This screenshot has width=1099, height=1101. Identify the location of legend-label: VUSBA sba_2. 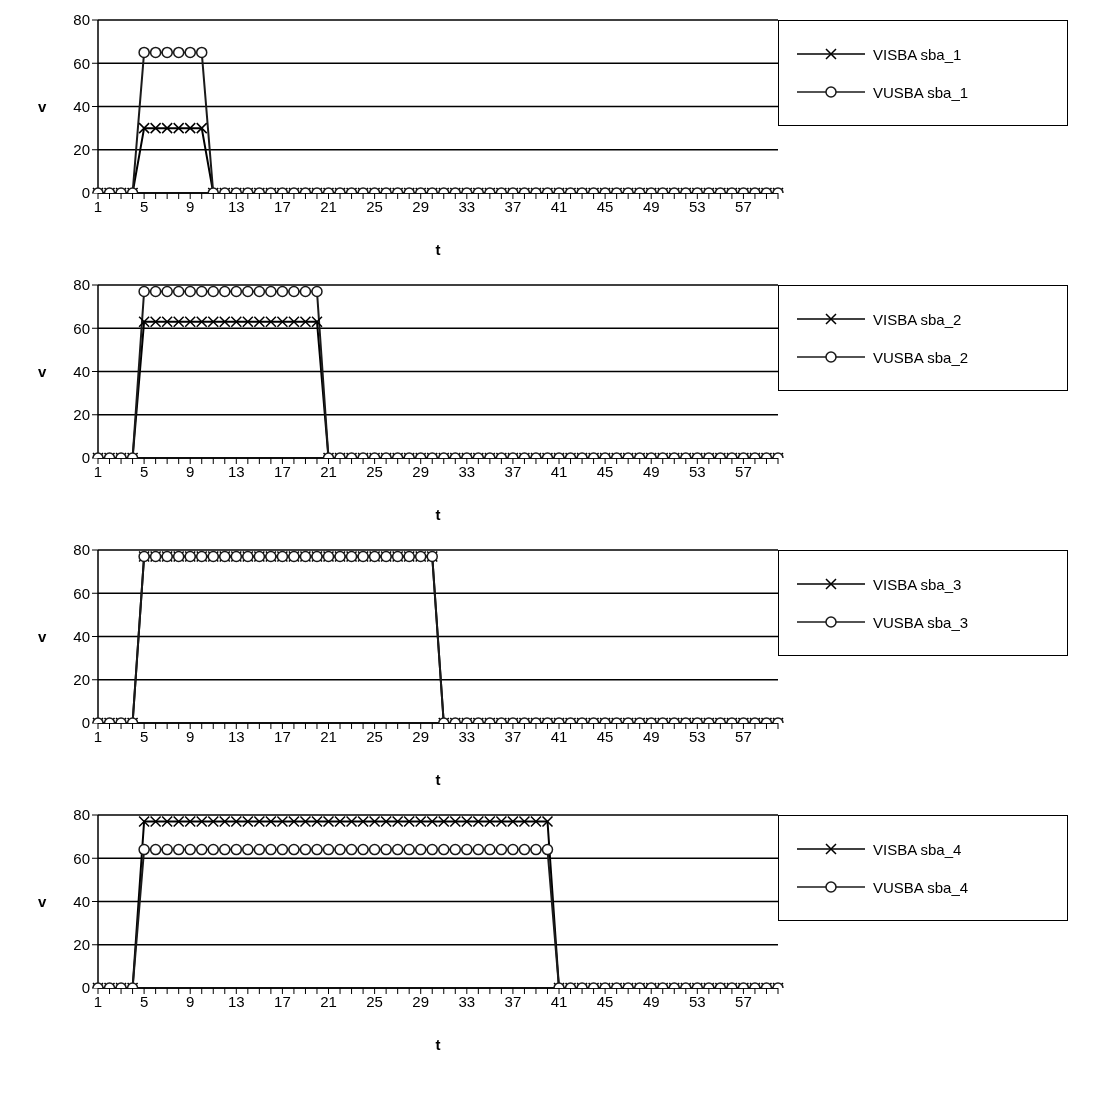
(921, 357).